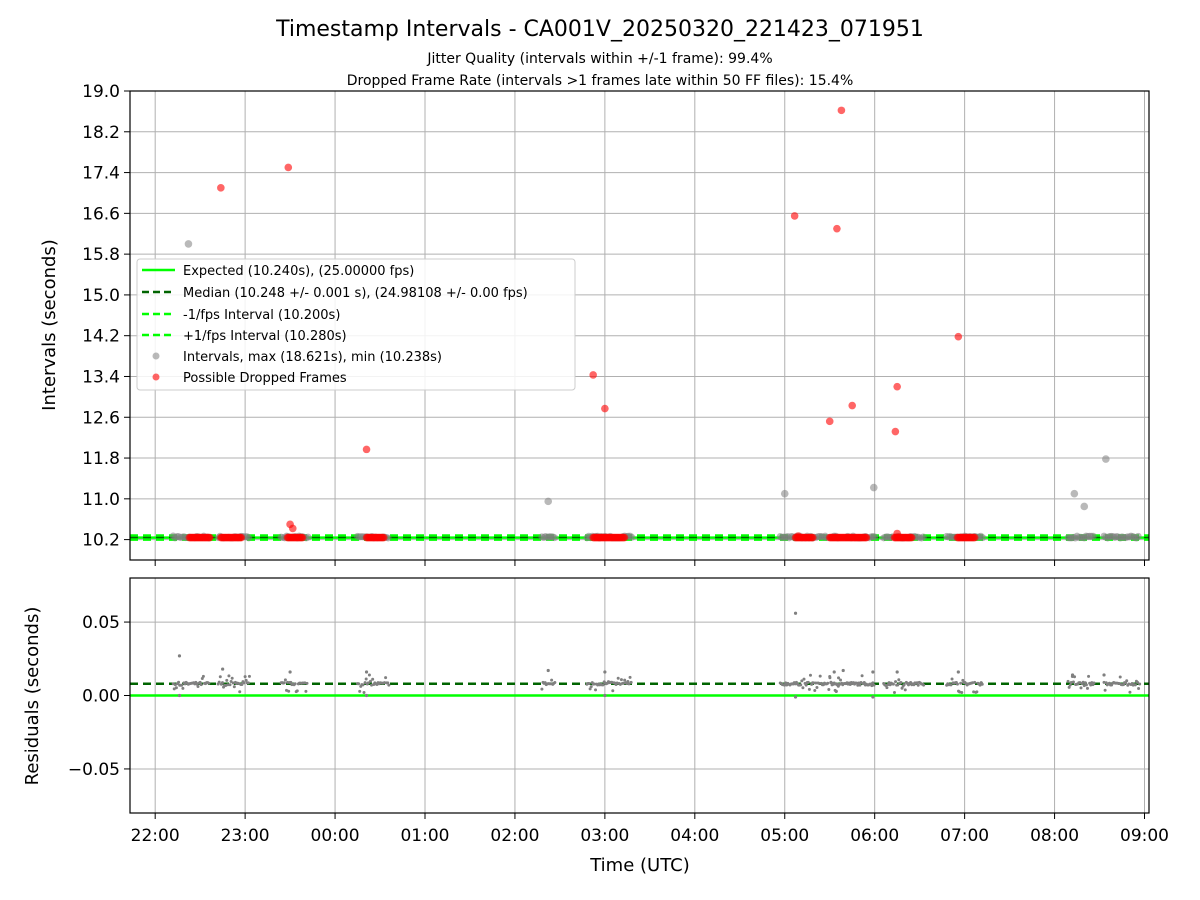  I want to click on x-tick-label: 03:00, so click(604, 836).